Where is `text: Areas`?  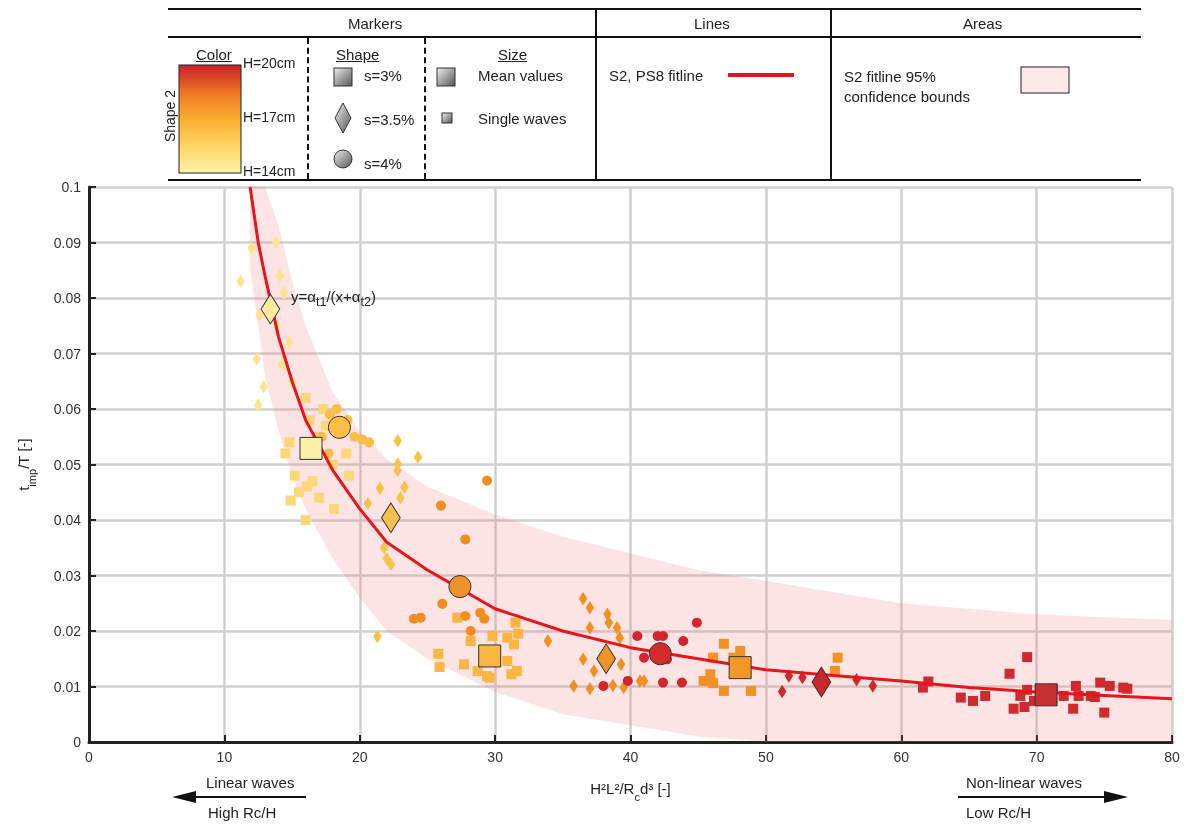 text: Areas is located at coordinates (983, 23).